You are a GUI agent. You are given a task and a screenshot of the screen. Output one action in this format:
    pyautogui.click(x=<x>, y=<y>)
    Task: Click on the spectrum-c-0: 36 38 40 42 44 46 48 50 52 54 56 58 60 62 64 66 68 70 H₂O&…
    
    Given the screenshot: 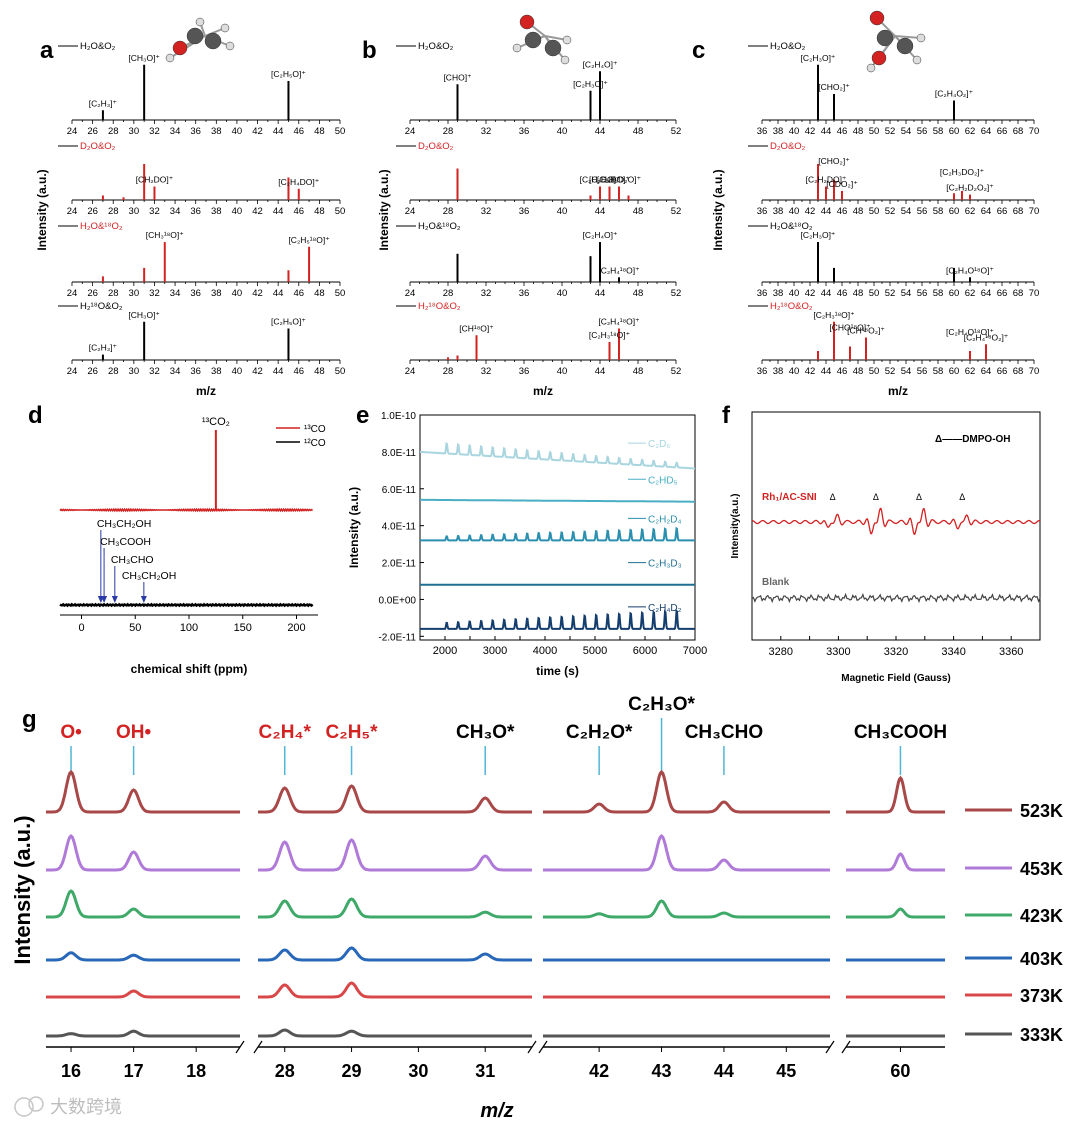 What is the action you would take?
    pyautogui.click(x=893, y=89)
    